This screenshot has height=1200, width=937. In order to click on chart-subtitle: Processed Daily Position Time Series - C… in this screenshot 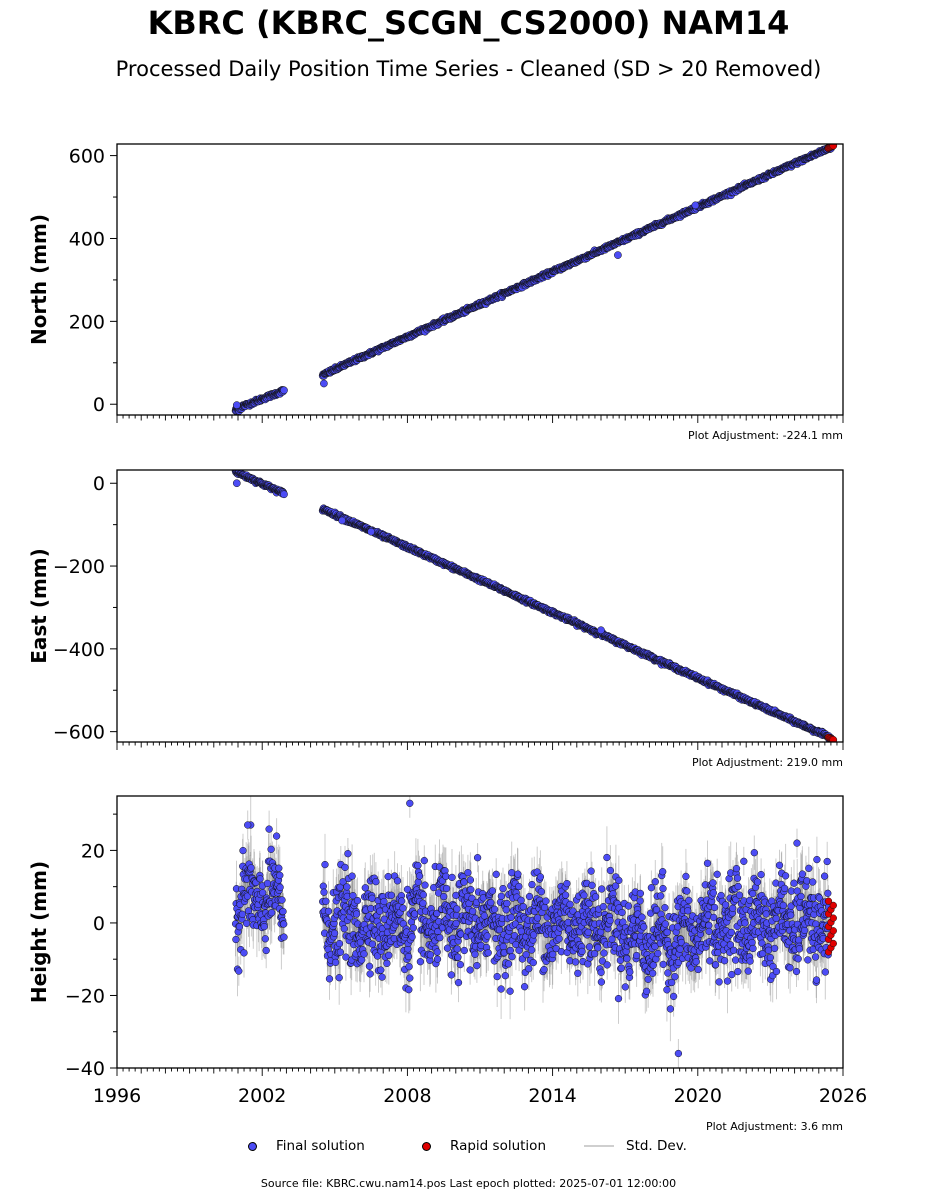, I will do `click(468, 69)`.